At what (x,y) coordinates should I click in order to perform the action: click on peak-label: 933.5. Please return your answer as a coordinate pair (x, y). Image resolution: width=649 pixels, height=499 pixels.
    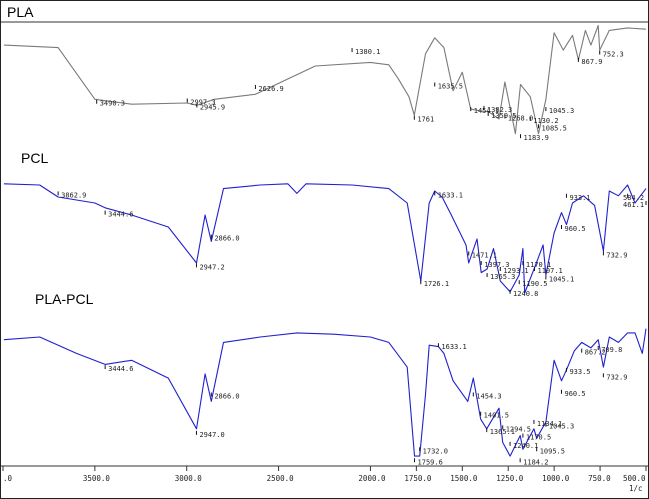
    Looking at the image, I should click on (579, 372).